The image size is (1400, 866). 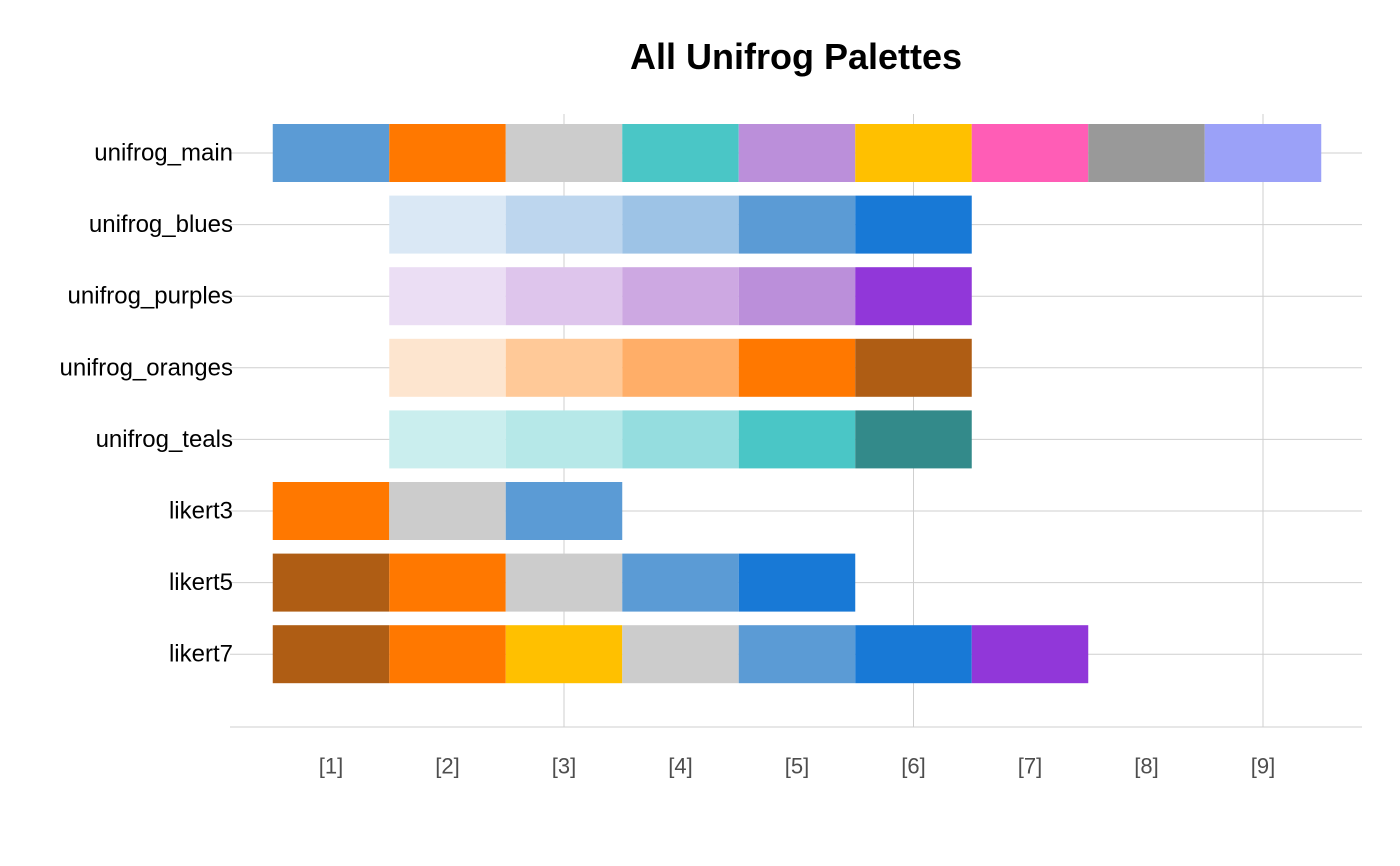 I want to click on x-tick-label: [5], so click(x=797, y=766).